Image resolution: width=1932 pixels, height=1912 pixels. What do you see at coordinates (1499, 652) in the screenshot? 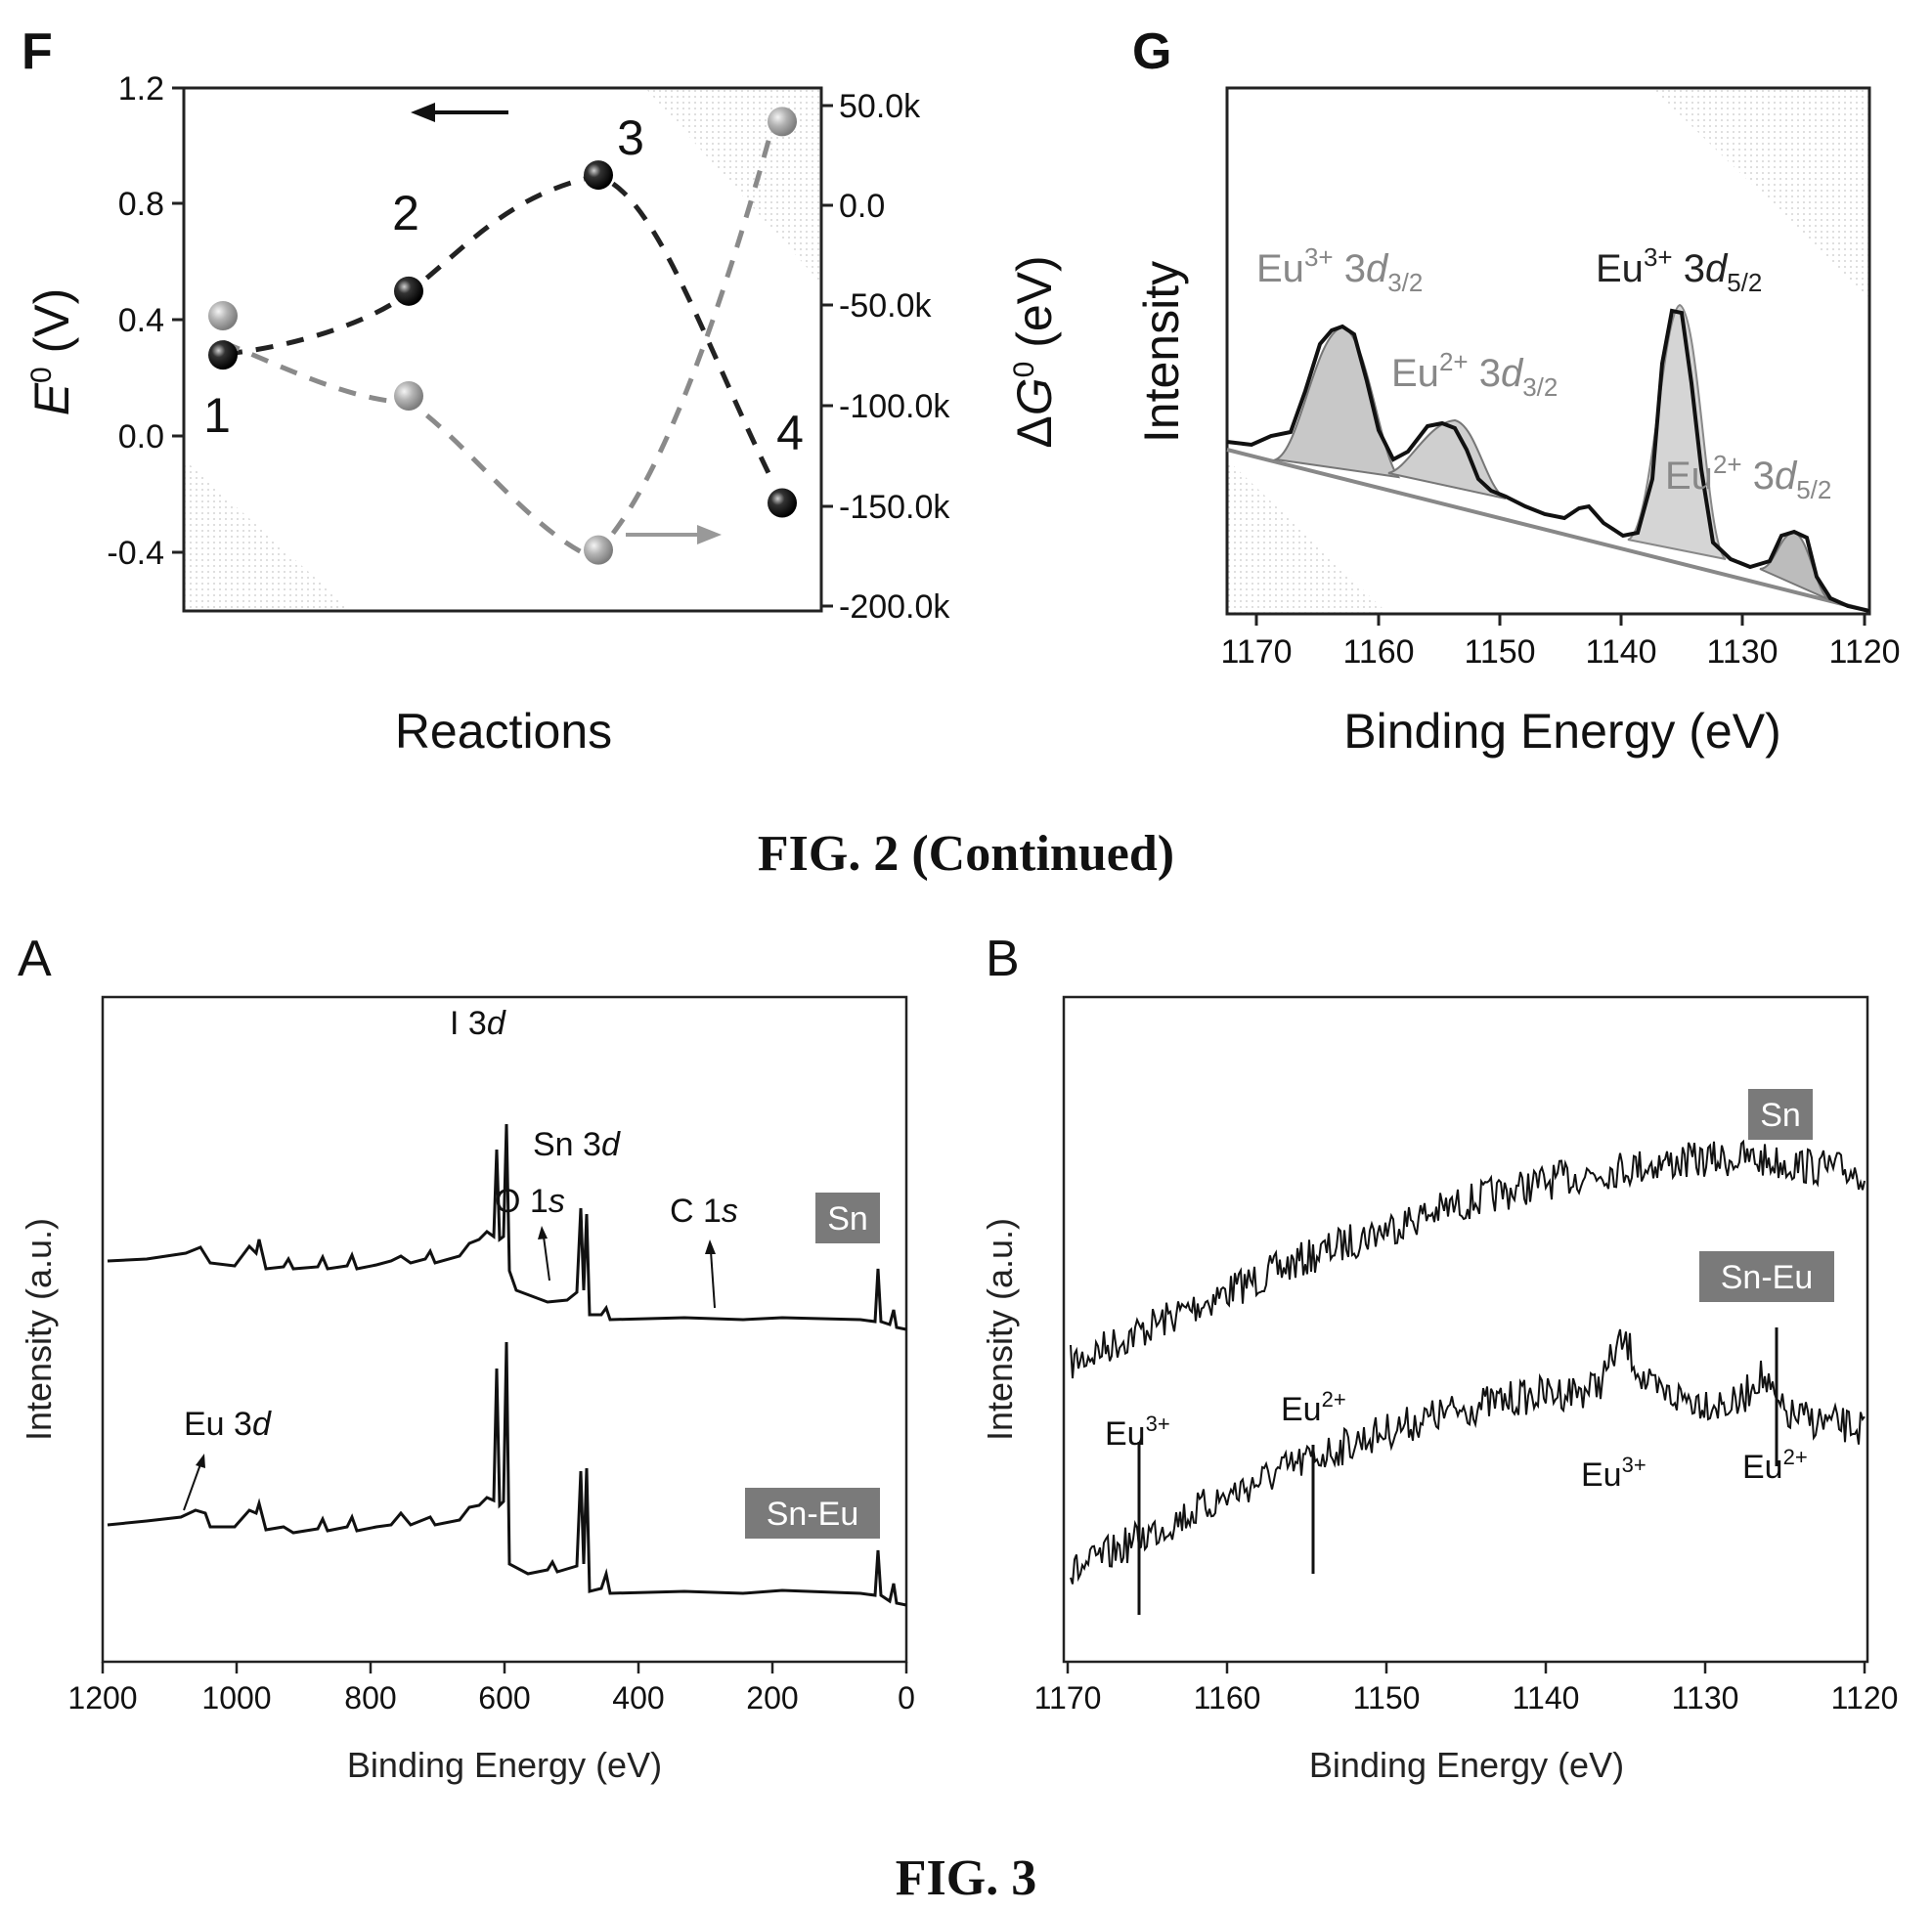
I see `panel-g-xtick: 1150` at bounding box center [1499, 652].